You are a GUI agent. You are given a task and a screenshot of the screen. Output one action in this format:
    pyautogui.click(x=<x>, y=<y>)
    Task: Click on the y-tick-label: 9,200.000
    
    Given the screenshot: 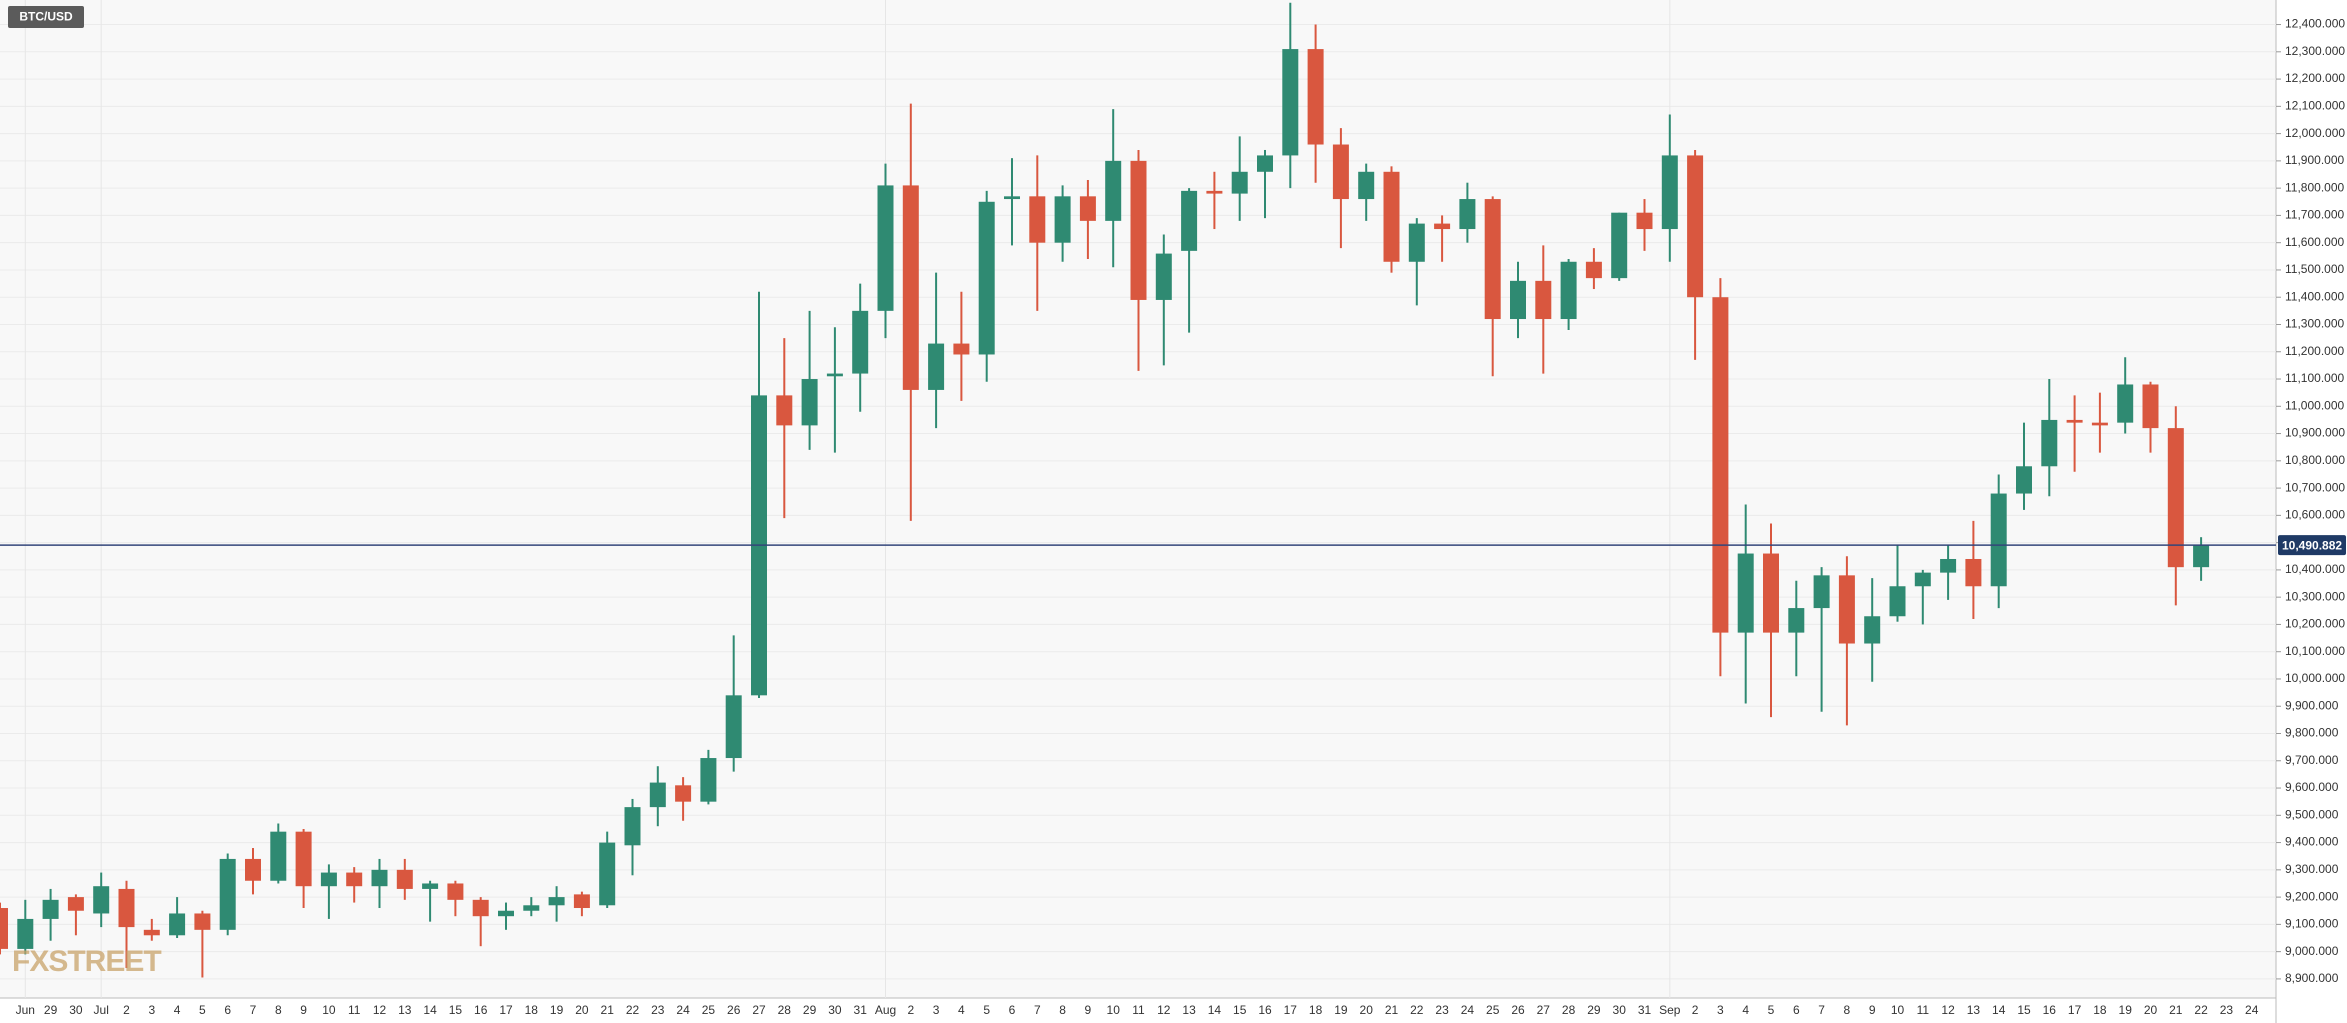 What is the action you would take?
    pyautogui.click(x=2312, y=896)
    